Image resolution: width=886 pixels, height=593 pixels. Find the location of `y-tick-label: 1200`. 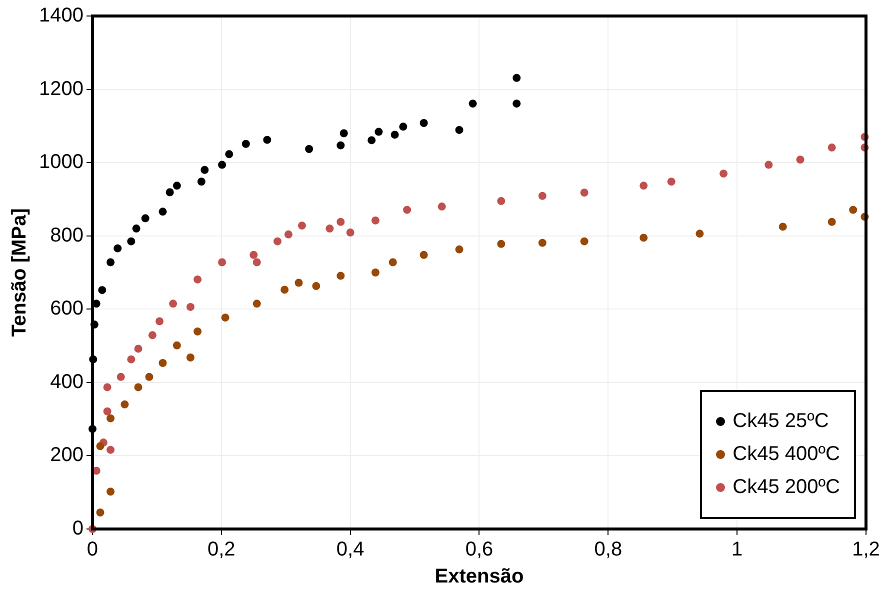

y-tick-label: 1200 is located at coordinates (61, 89).